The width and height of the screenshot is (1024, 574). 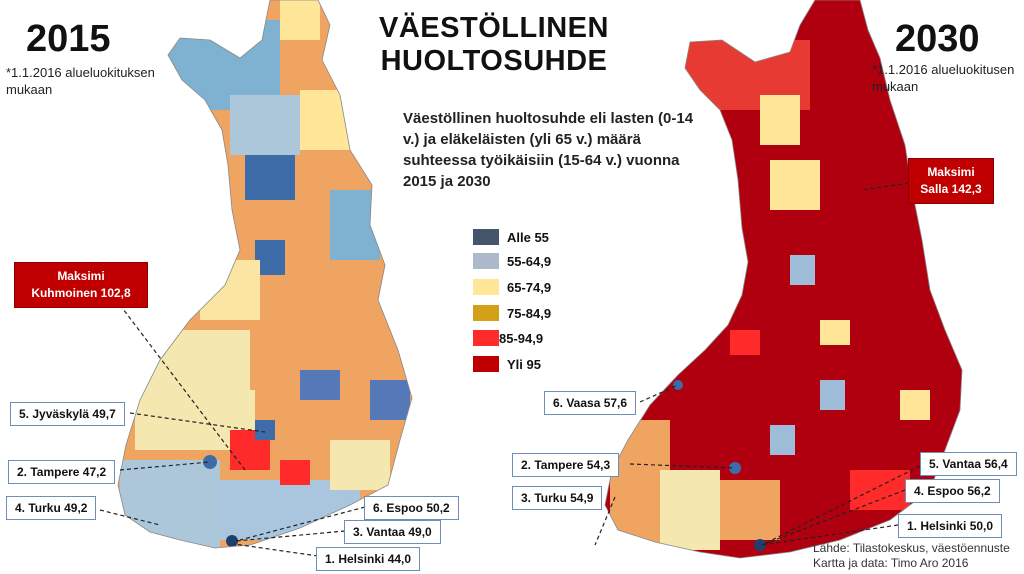 What do you see at coordinates (937, 39) in the screenshot?
I see `year-2030: 2030` at bounding box center [937, 39].